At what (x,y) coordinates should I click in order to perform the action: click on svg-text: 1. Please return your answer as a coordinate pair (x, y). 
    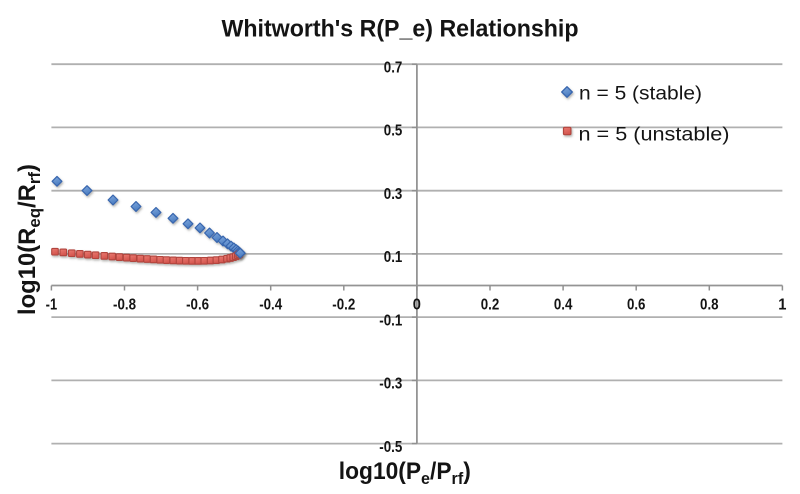
    Looking at the image, I should click on (782, 305).